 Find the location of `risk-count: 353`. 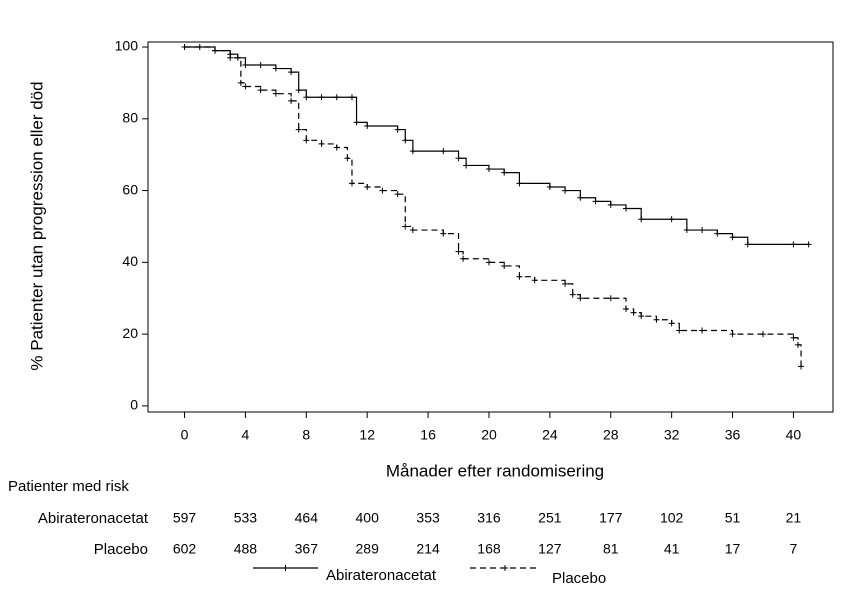

risk-count: 353 is located at coordinates (428, 518).